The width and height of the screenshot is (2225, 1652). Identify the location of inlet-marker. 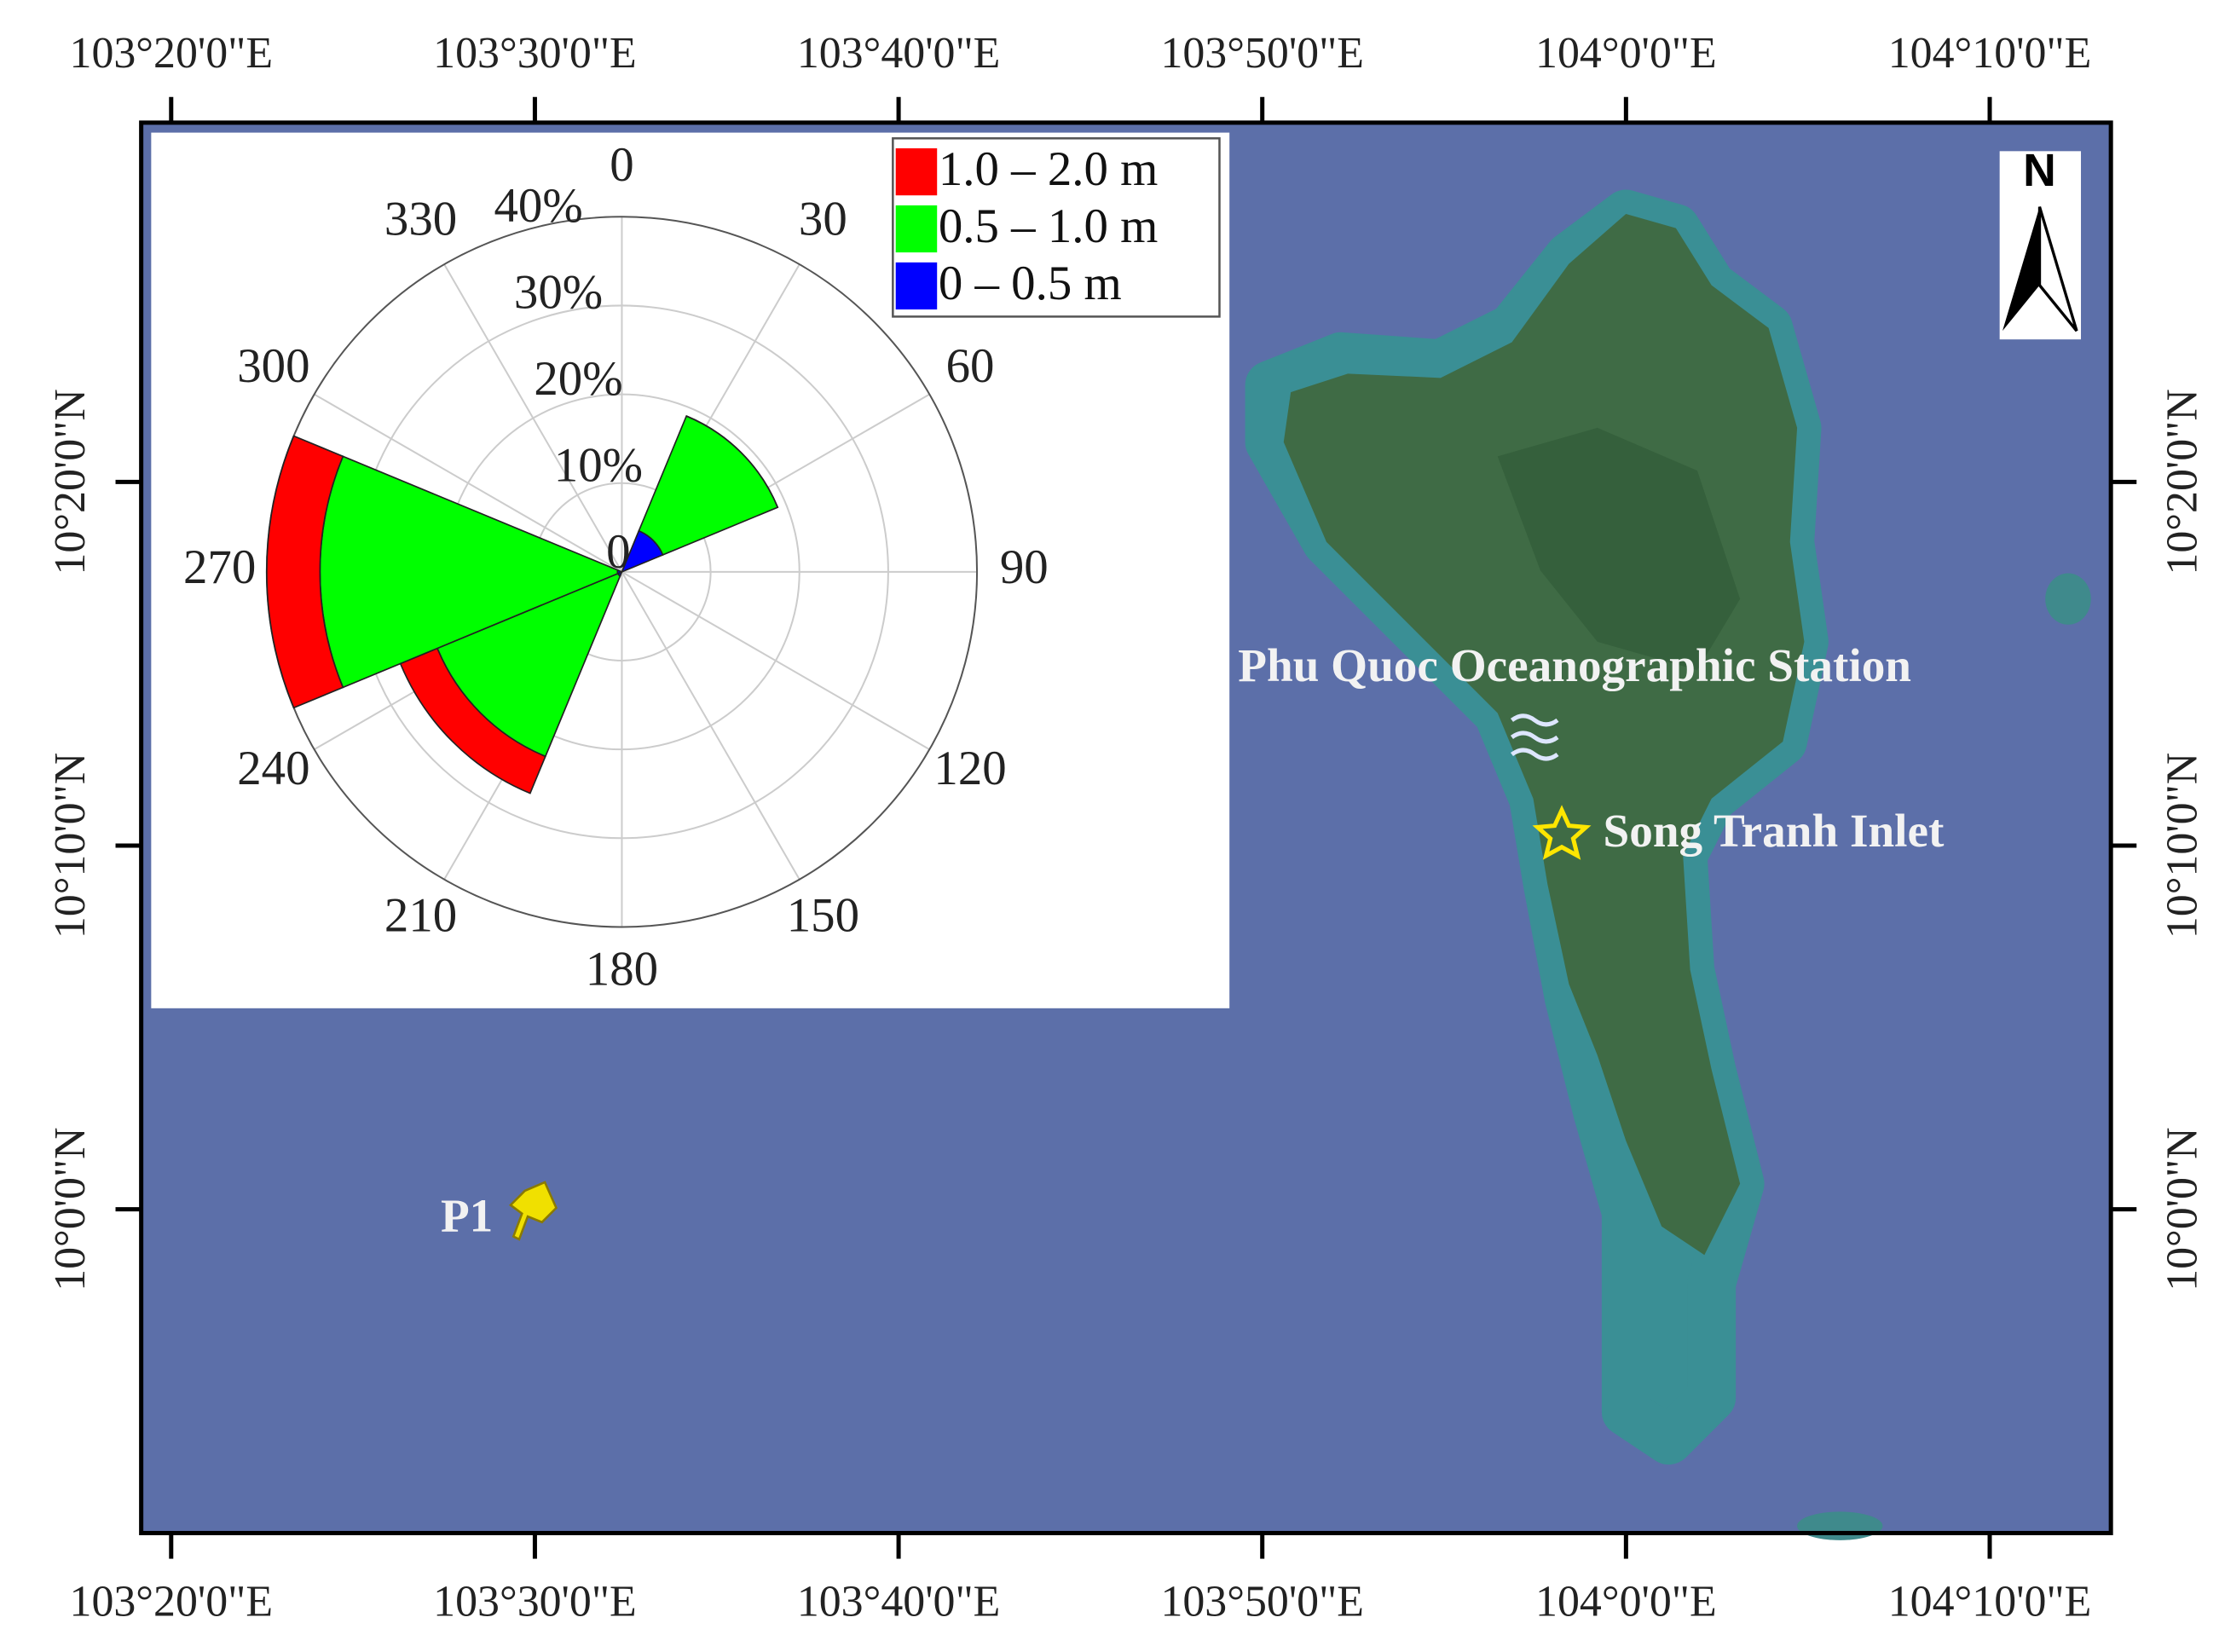
(1562, 832).